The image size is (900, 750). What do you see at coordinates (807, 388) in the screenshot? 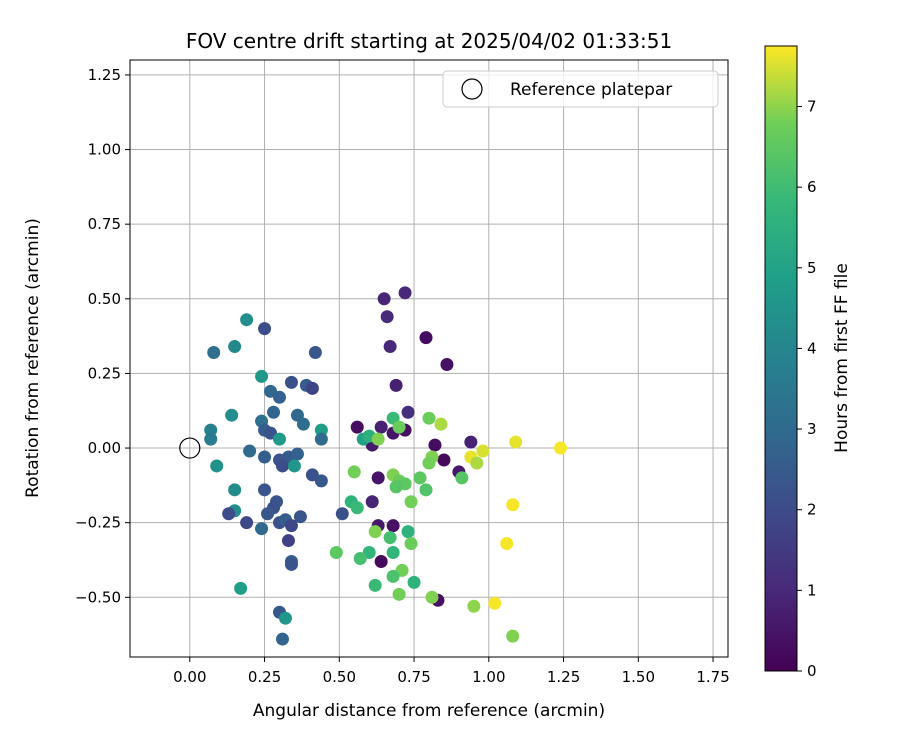
I see `colorbar-ticks: 0 1 2 3 4 5 6 7` at bounding box center [807, 388].